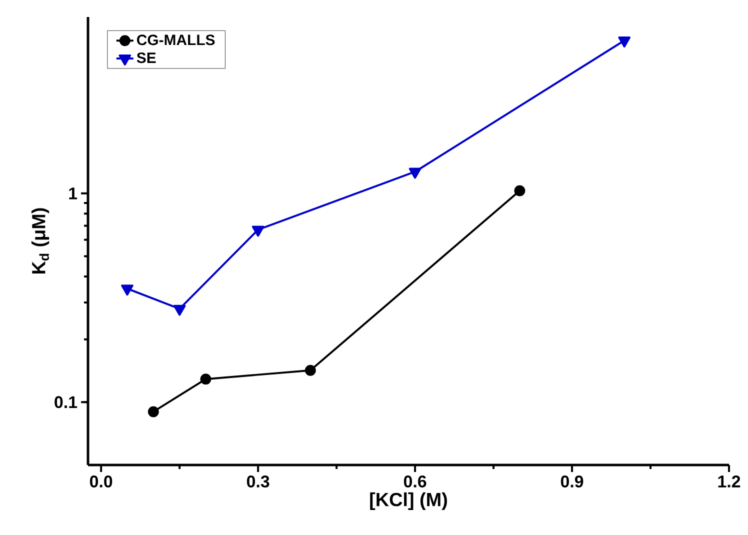 The image size is (748, 535). What do you see at coordinates (73, 194) in the screenshot?
I see `y-tick-label: 1` at bounding box center [73, 194].